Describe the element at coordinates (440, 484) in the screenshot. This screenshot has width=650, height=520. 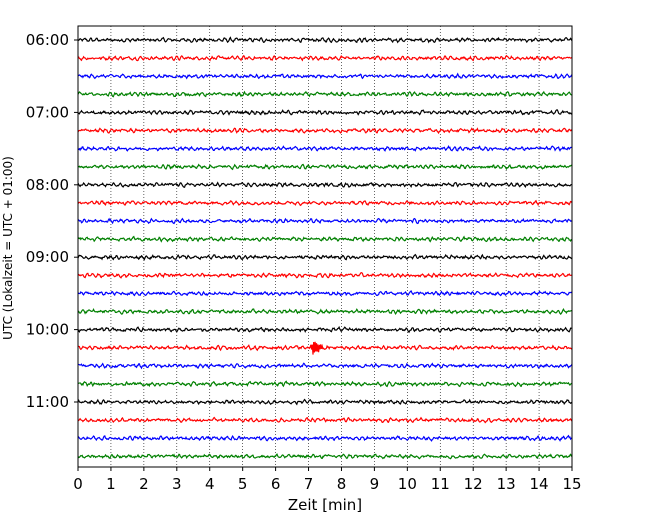
I see `x-tick-label: 11` at that location.